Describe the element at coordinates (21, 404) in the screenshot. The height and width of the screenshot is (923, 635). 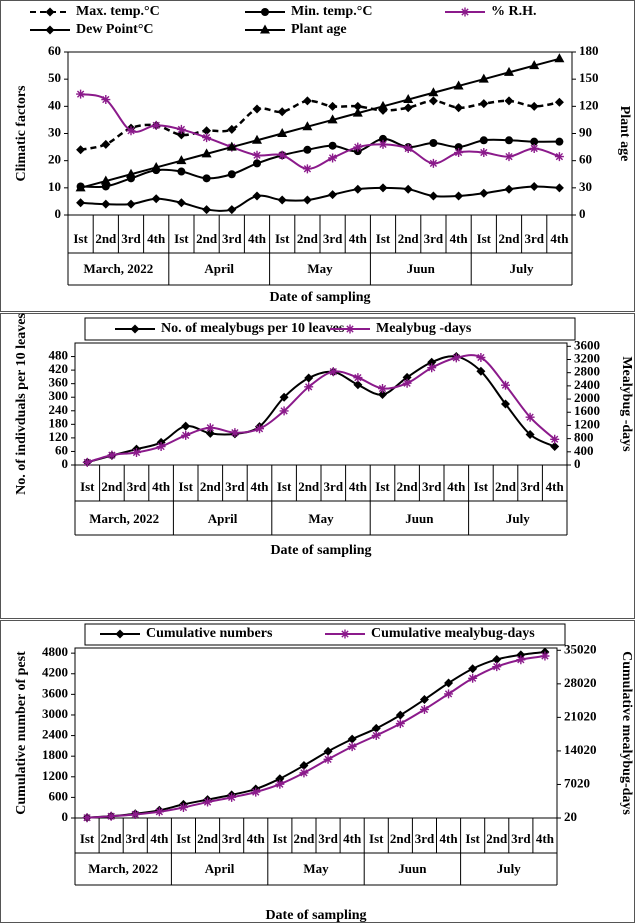
I see `y-axis-title: No. of indivduals per 10 leaves` at that location.